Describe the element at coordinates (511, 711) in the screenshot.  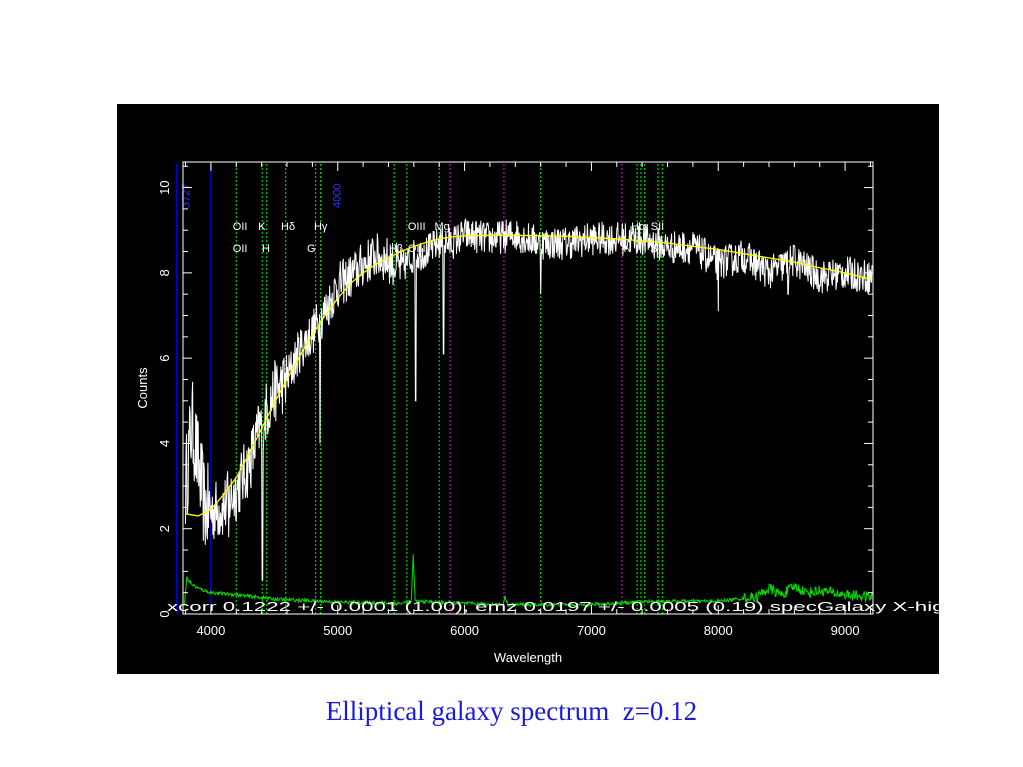
I see `slide-caption: Elliptical galaxy spectrum z=0.12` at that location.